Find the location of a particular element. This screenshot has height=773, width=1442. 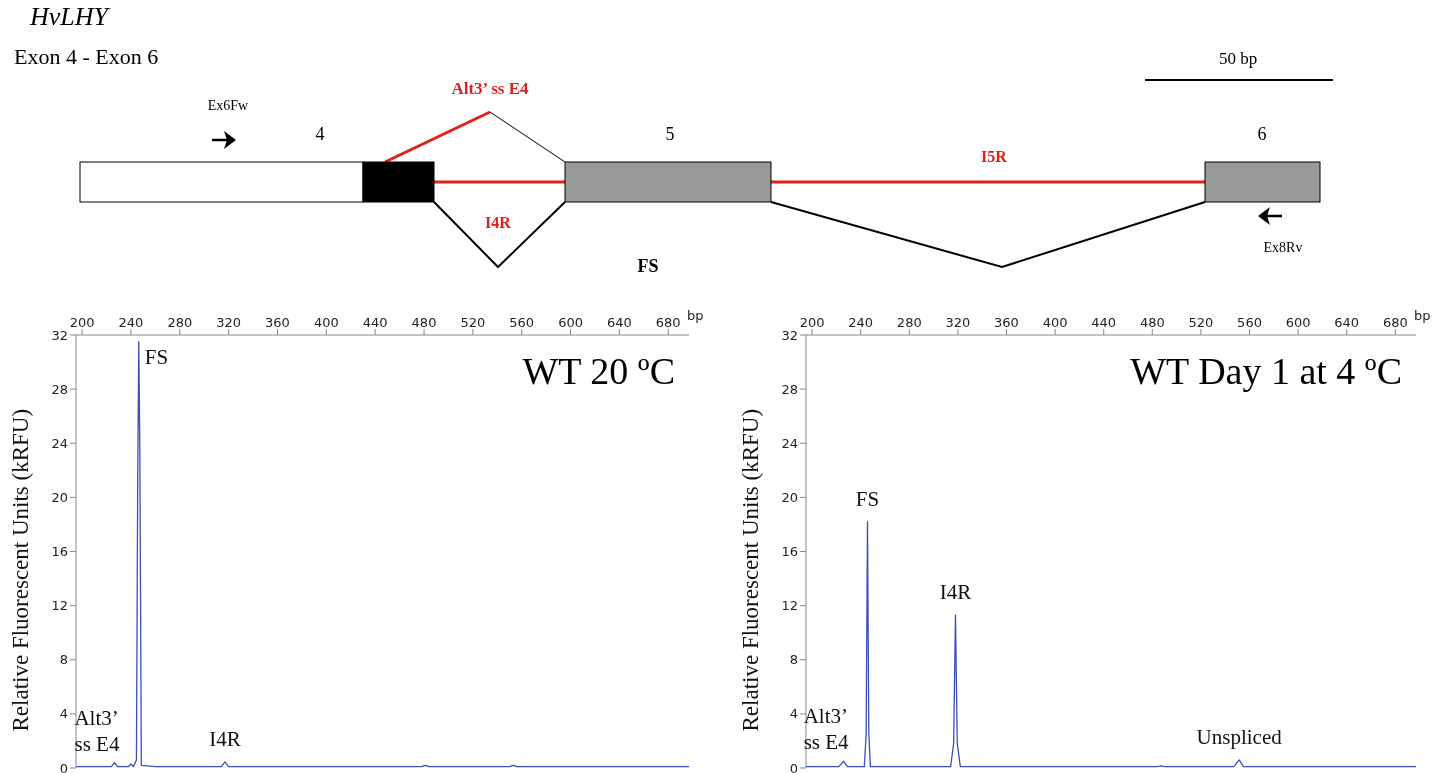

text: FS is located at coordinates (648, 266).